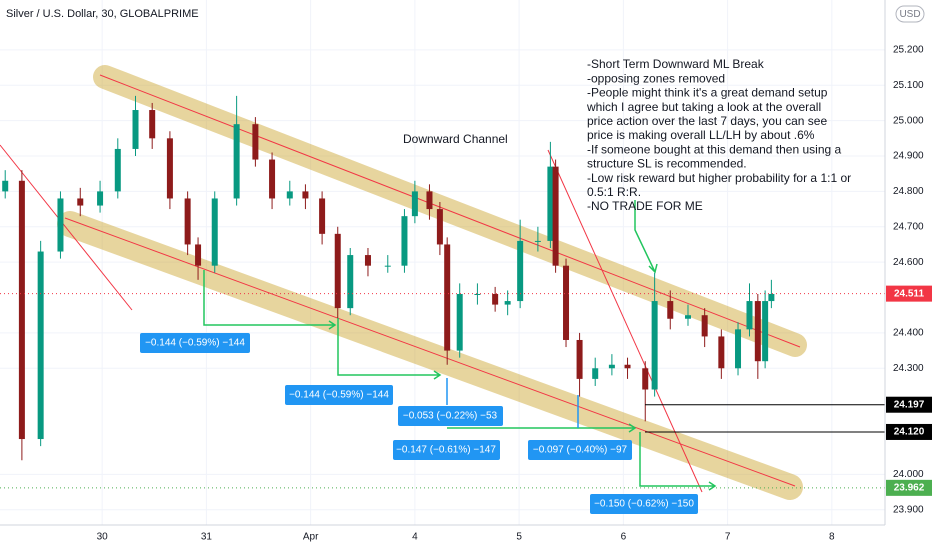  What do you see at coordinates (908, 275) in the screenshot?
I see `y-axis-bg` at bounding box center [908, 275].